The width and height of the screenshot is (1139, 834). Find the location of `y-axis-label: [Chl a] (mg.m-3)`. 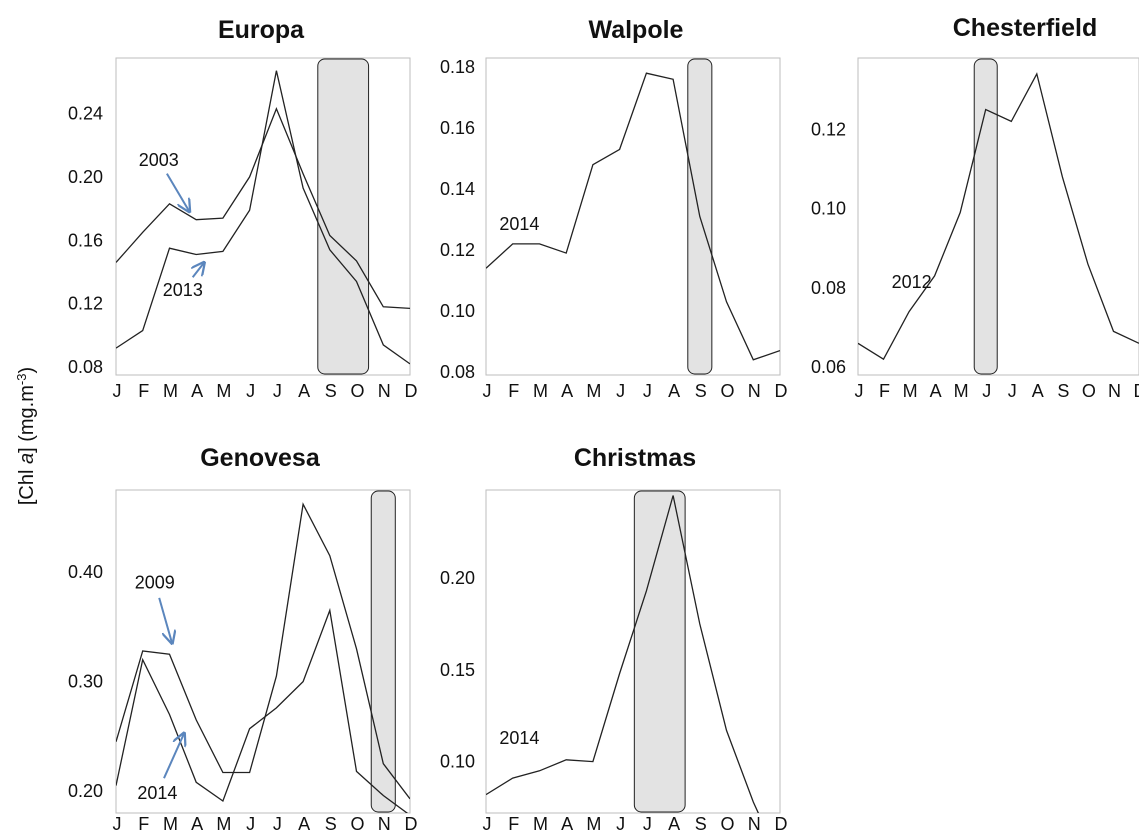

y-axis-label: [Chl a] (mg.m-3) is located at coordinates (26, 436).